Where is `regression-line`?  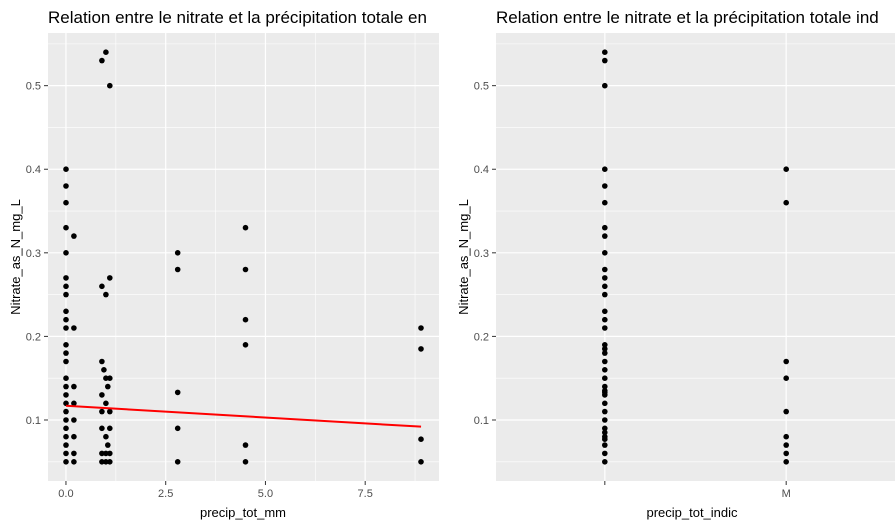
regression-line is located at coordinates (243, 416).